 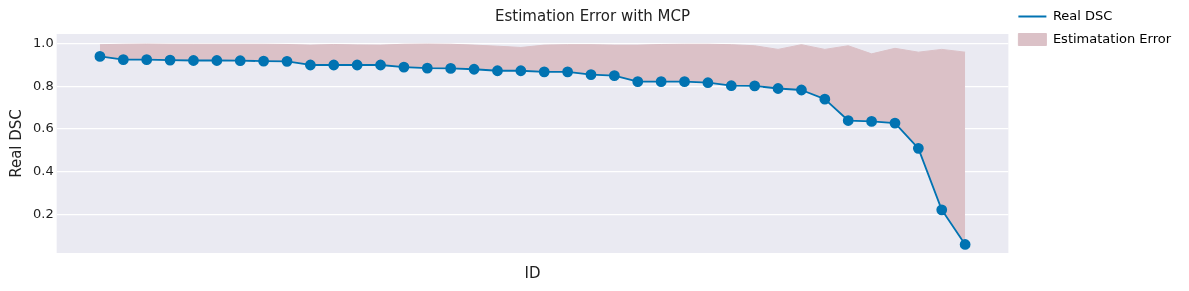 I want to click on x-axis-title: ID, so click(x=532, y=272).